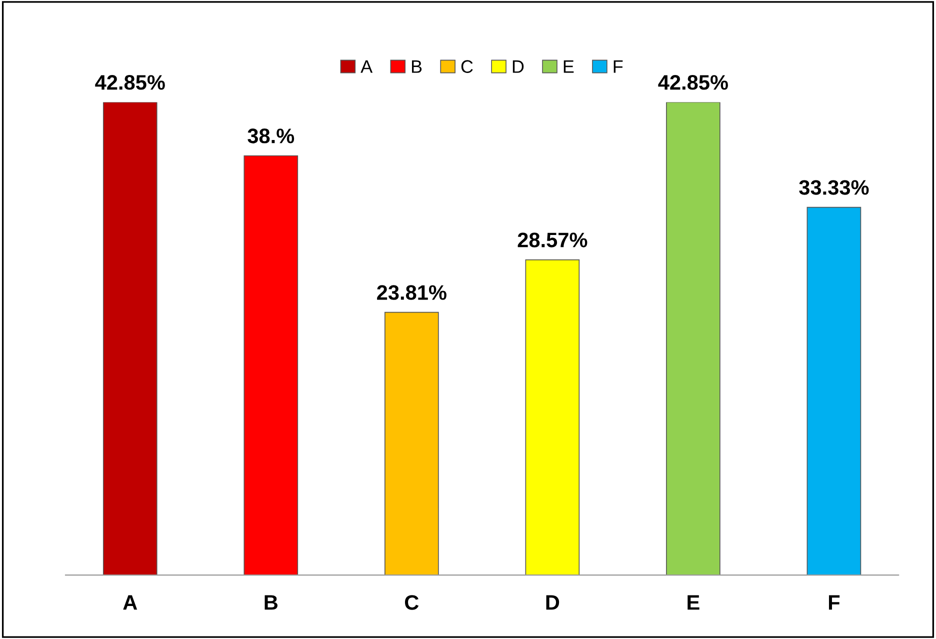  I want to click on x-tick-label: C, so click(411, 602).